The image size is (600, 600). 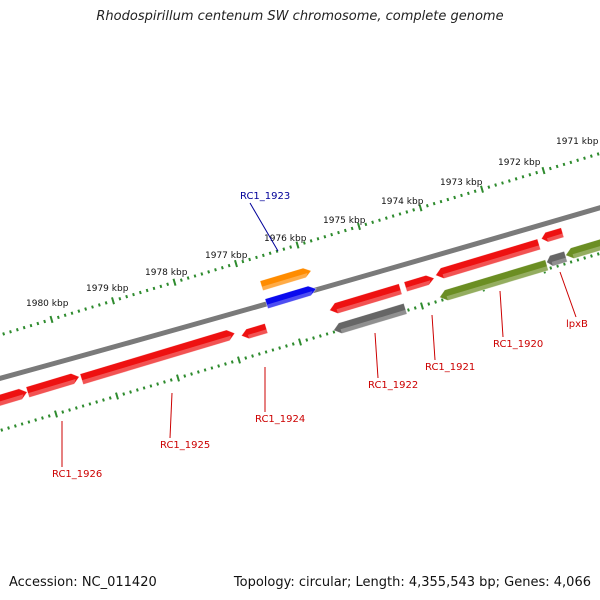 What do you see at coordinates (226, 256) in the screenshot?
I see `kbp-label: 1977 kbp` at bounding box center [226, 256].